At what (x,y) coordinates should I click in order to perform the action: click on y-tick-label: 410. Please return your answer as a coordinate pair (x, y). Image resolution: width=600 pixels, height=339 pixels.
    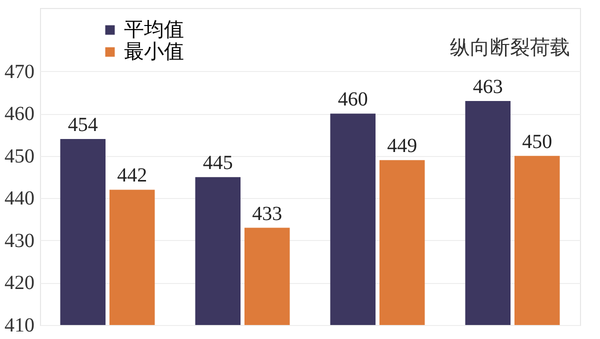
    Looking at the image, I should click on (19, 325).